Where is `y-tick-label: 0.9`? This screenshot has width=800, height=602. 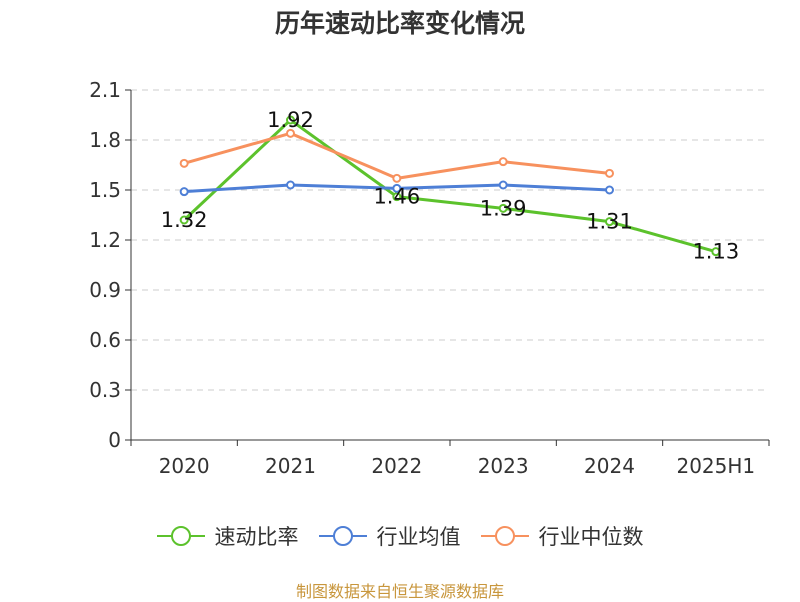 y-tick-label: 0.9 is located at coordinates (105, 290).